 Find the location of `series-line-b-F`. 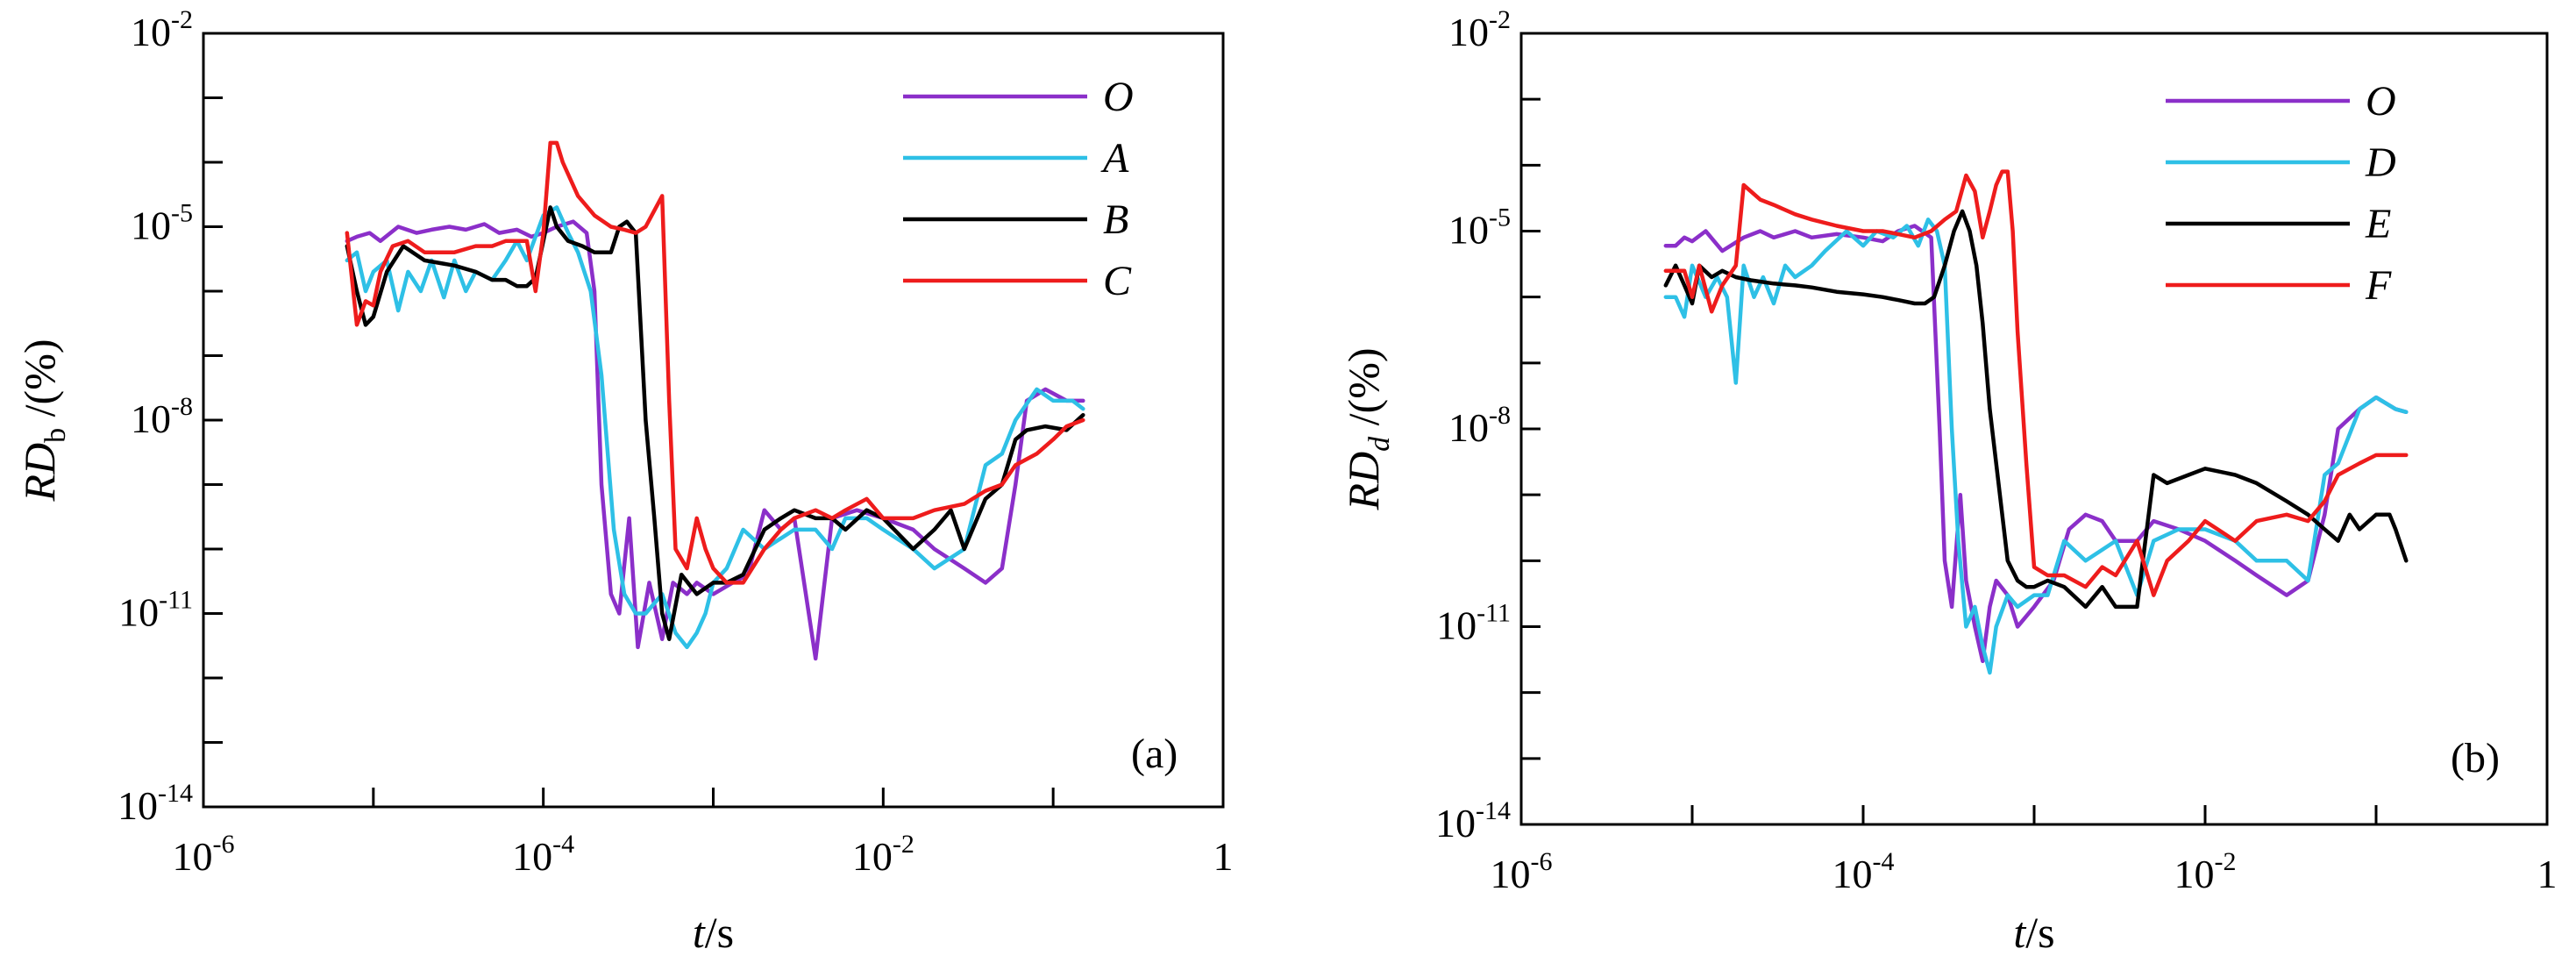

series-line-b-F is located at coordinates (2036, 383).